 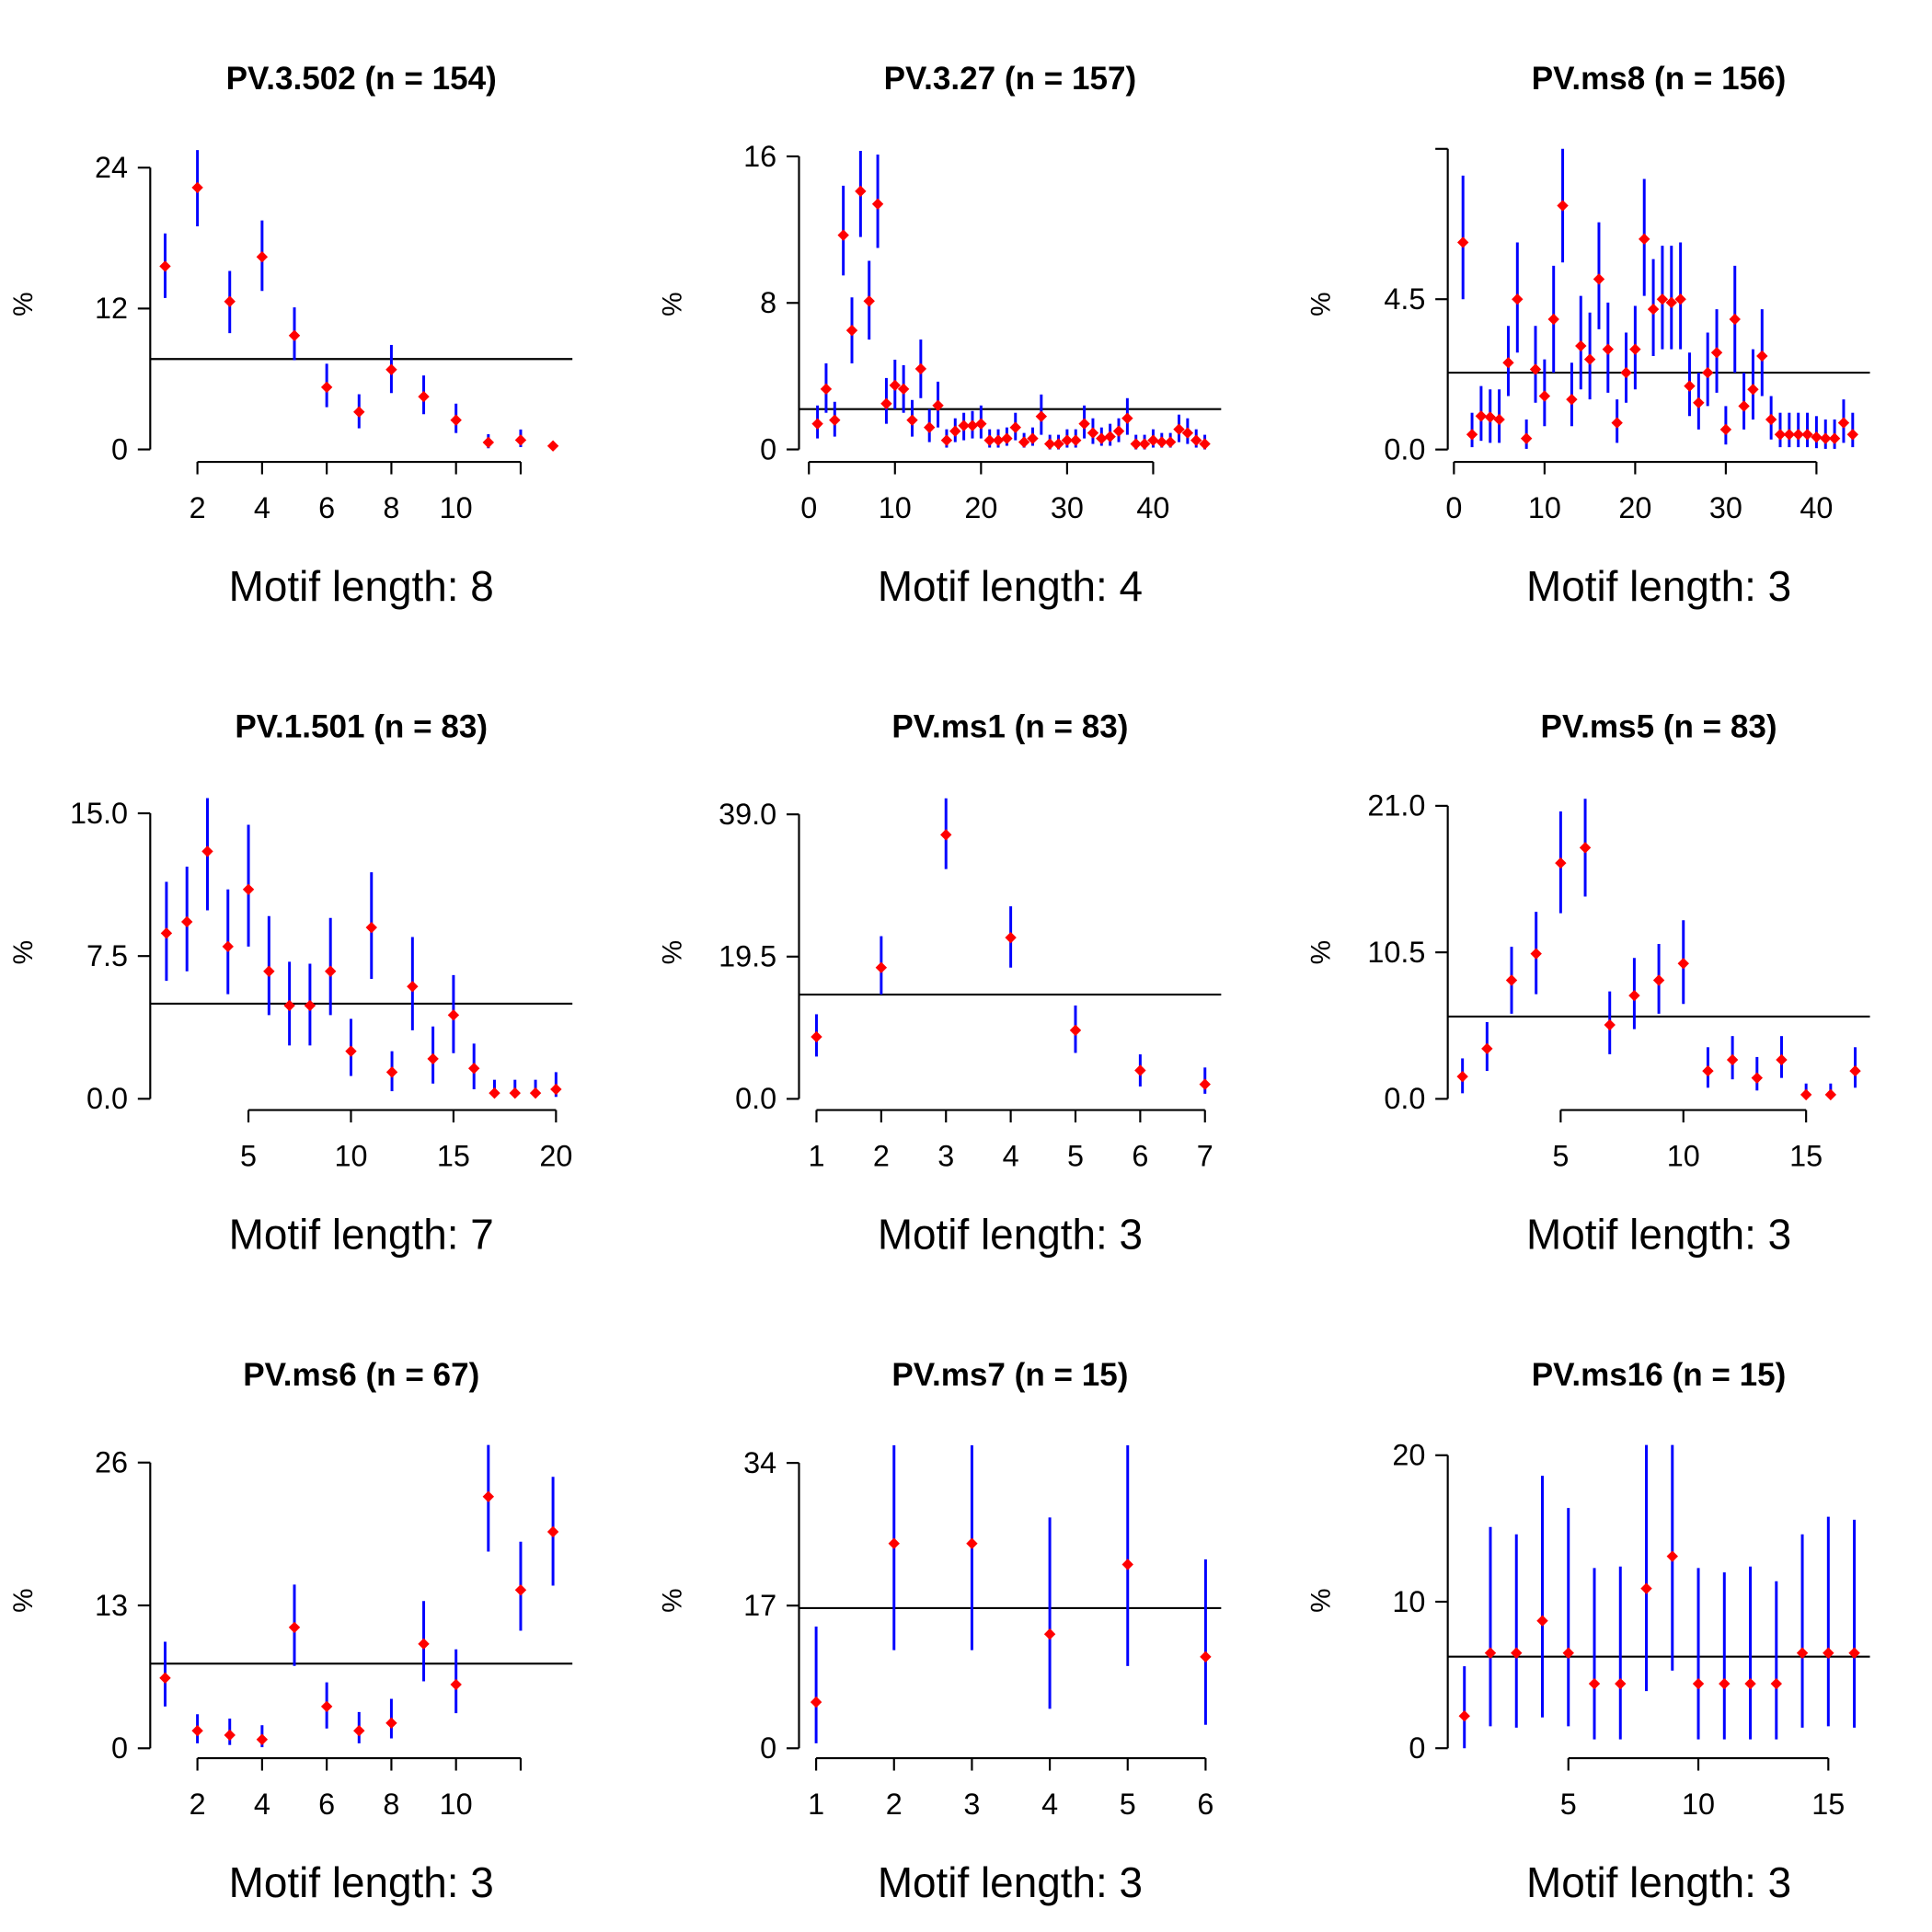 I want to click on x-tick-label: 30, so click(x=1725, y=507).